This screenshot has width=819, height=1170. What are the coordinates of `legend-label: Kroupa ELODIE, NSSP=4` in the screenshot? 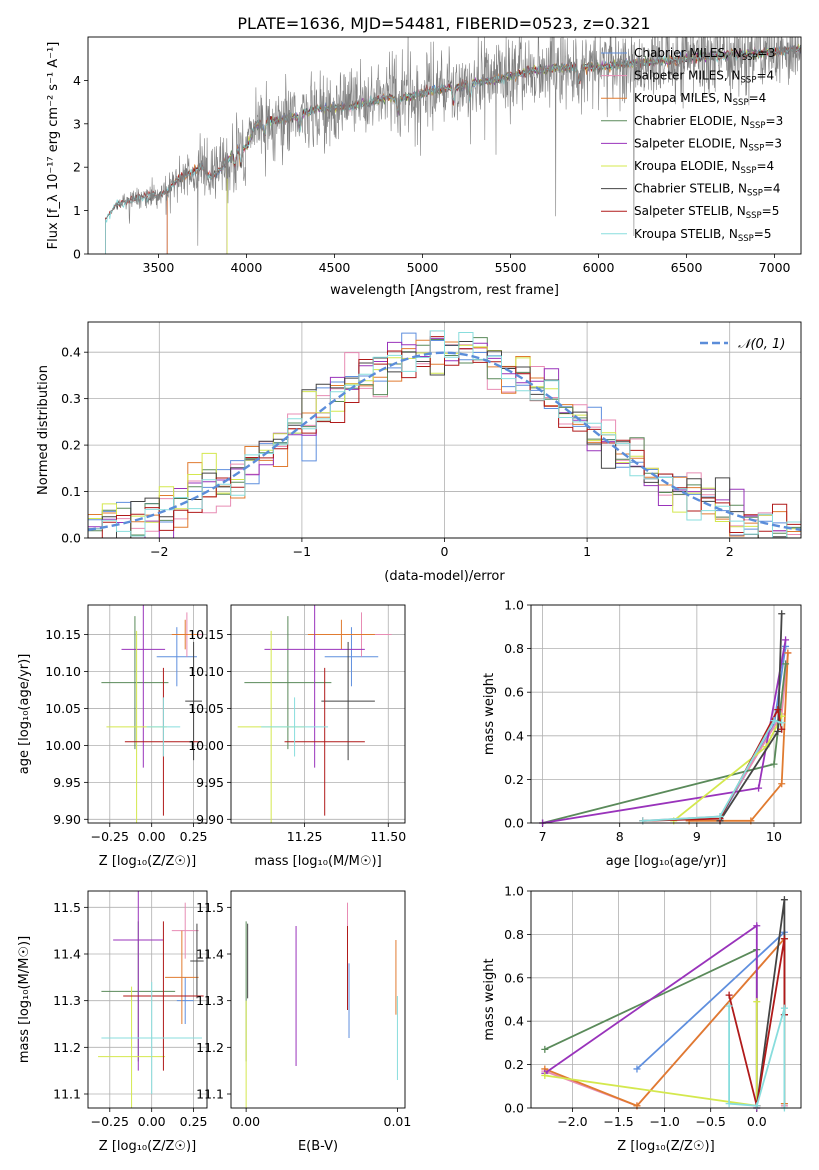 It's located at (704, 167).